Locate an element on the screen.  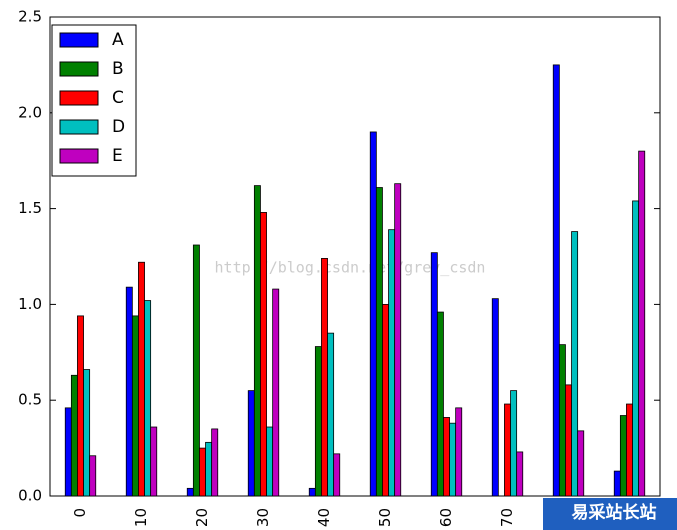
x-tick-label: 10 is located at coordinates (141, 517).